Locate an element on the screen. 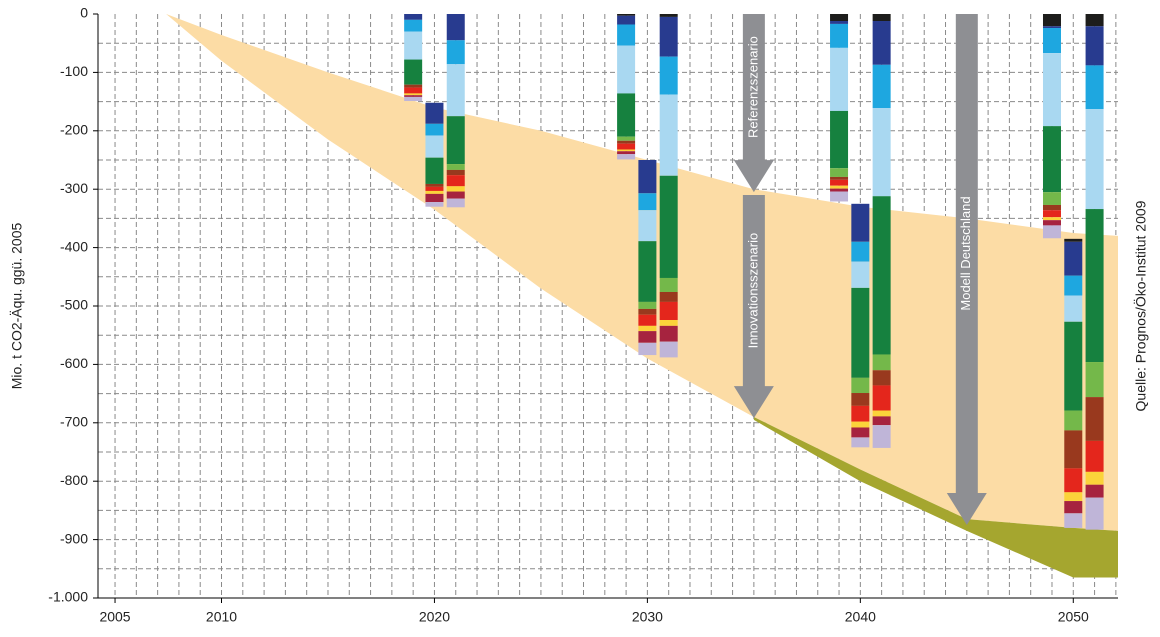 This screenshot has height=637, width=1160. arrow-label: Modell Deutschland is located at coordinates (965, 253).